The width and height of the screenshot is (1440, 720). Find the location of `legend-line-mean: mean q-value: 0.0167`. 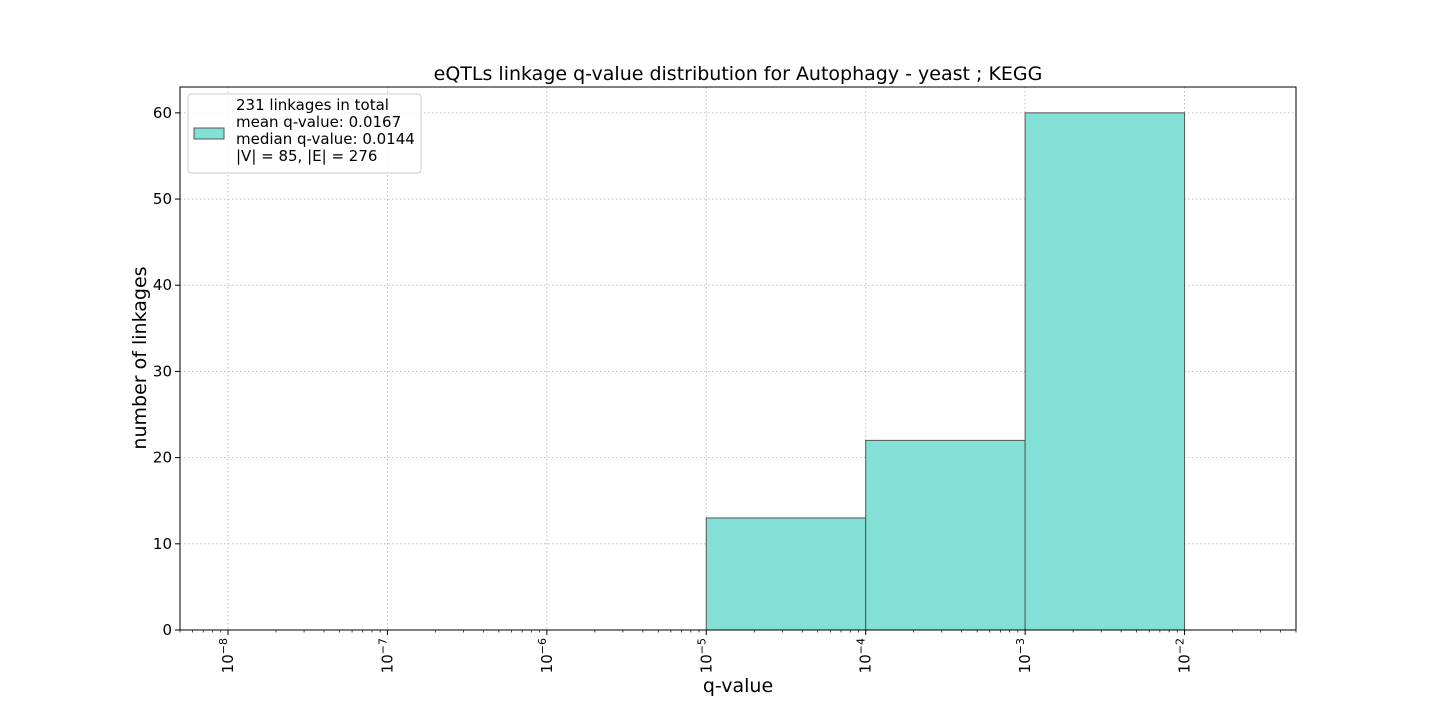

legend-line-mean: mean q-value: 0.0167 is located at coordinates (318, 122).